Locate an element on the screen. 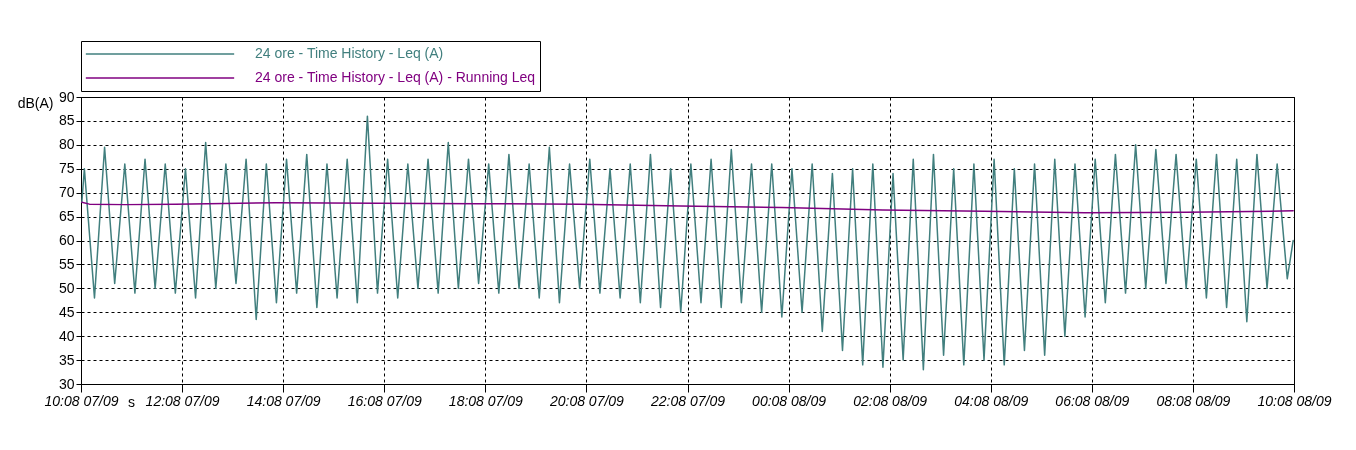 This screenshot has width=1356, height=450. x-tick-label: 16:08 07/09 is located at coordinates (384, 400).